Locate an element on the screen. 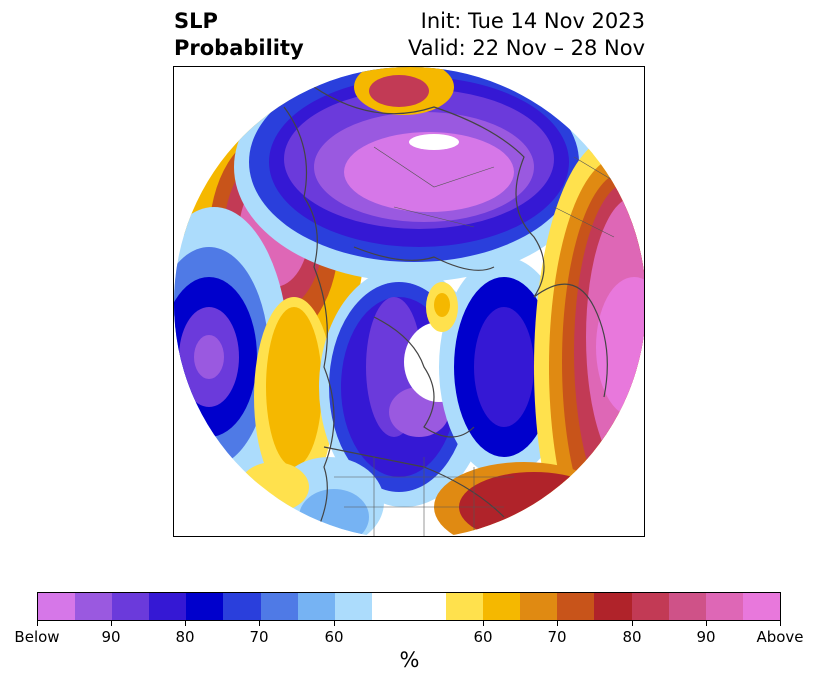 The height and width of the screenshot is (686, 819). colorbar is located at coordinates (409, 606).